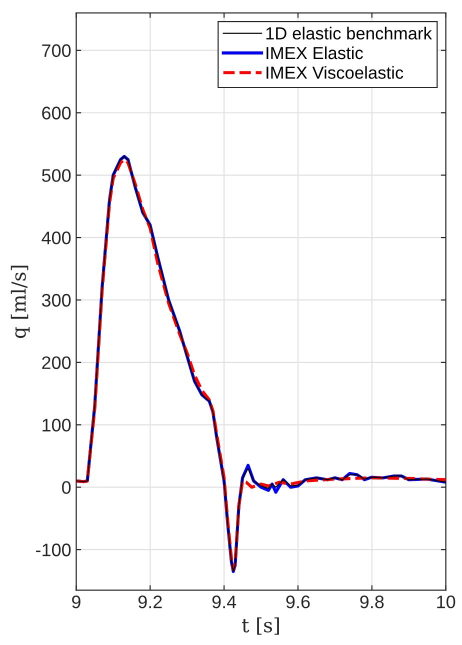  I want to click on legend-label: 1D elastic benchmark, so click(349, 33).